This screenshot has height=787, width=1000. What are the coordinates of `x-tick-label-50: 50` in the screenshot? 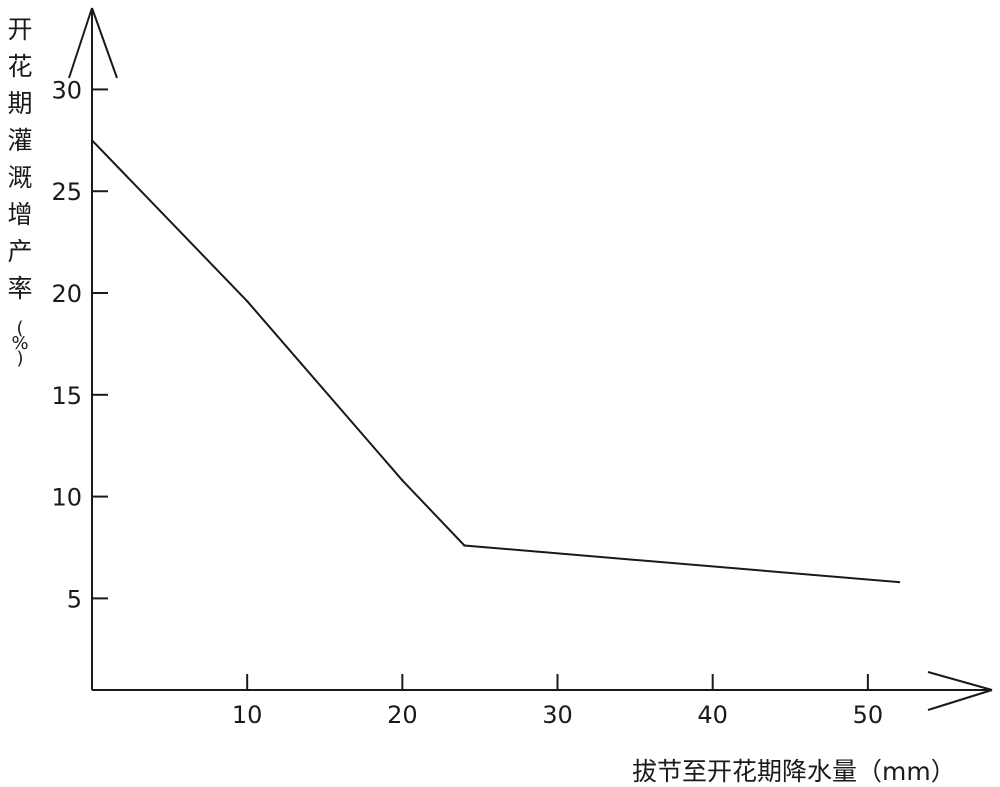 It's located at (868, 715).